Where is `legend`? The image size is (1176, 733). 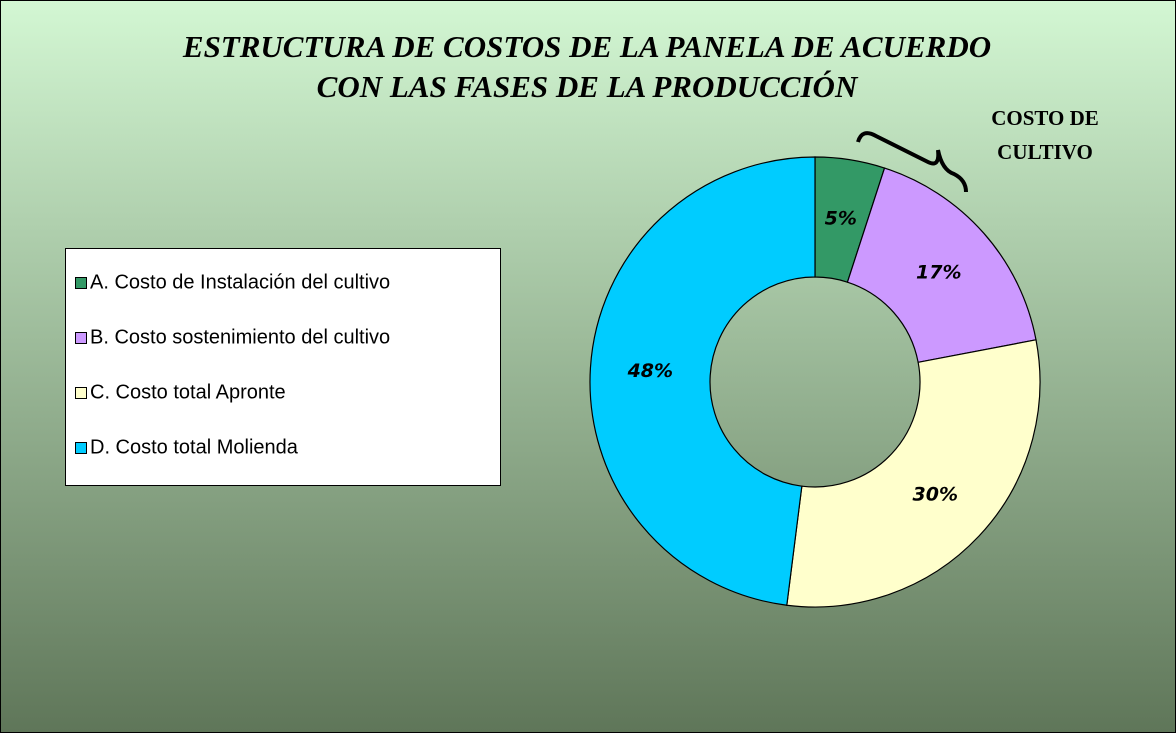
legend is located at coordinates (283, 367).